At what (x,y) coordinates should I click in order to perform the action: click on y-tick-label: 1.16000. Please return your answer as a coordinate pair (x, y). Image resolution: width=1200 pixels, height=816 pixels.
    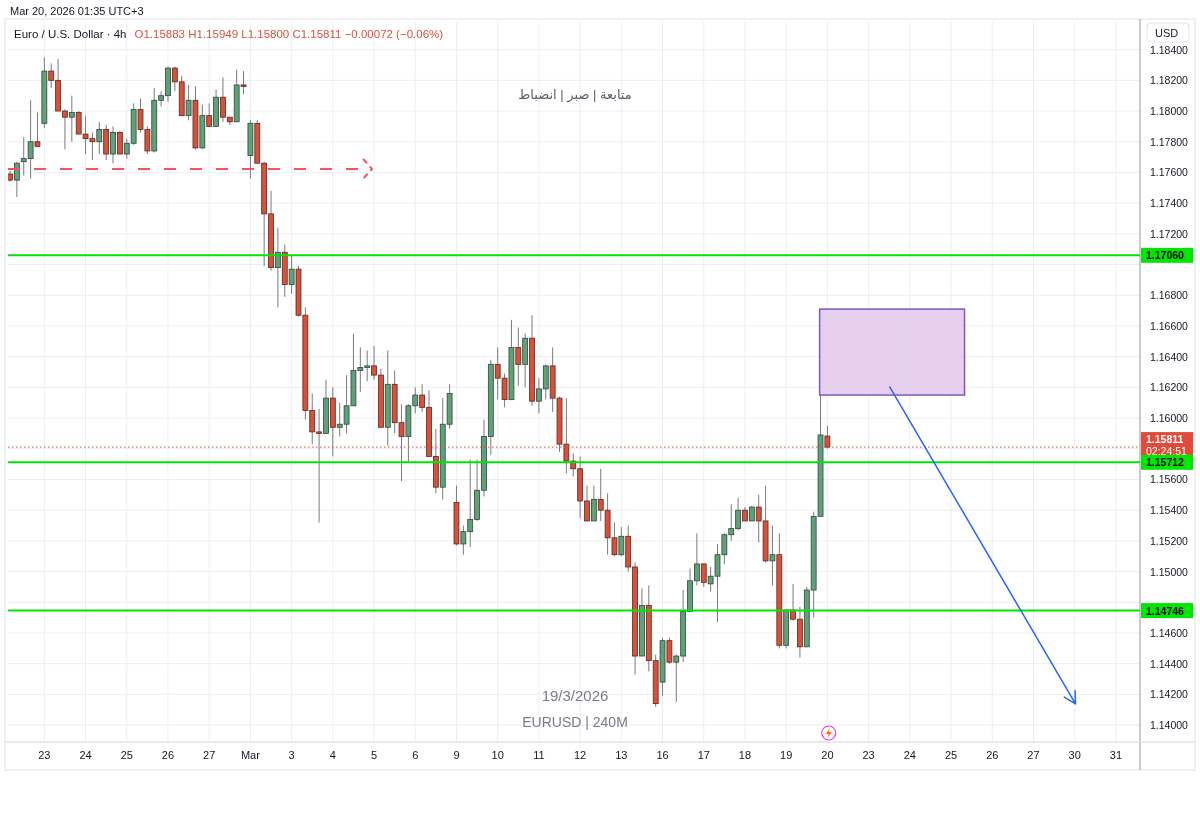
    Looking at the image, I should click on (1169, 418).